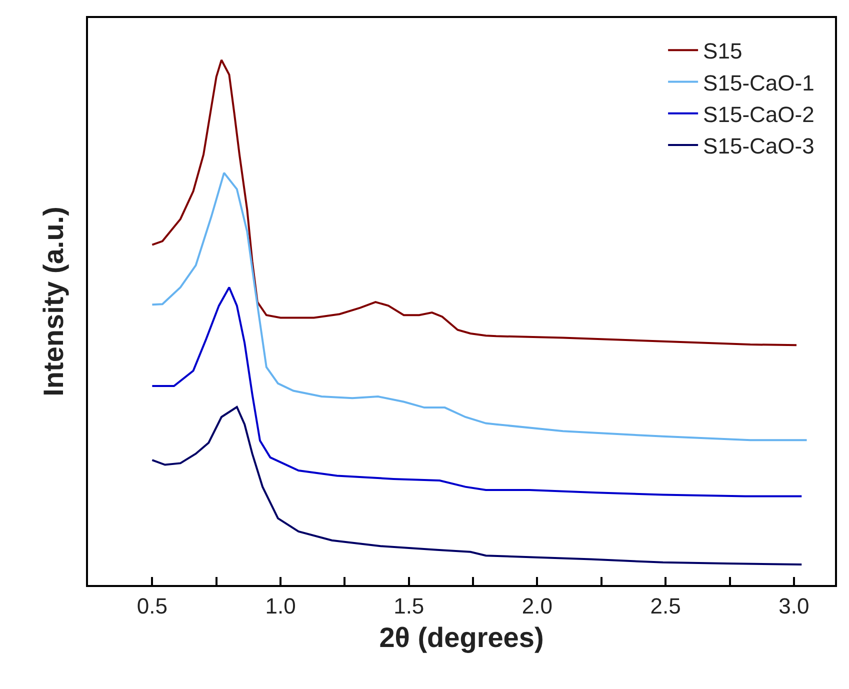 The width and height of the screenshot is (849, 689). Describe the element at coordinates (758, 83) in the screenshot. I see `legend-label: S15-CaO-1` at that location.